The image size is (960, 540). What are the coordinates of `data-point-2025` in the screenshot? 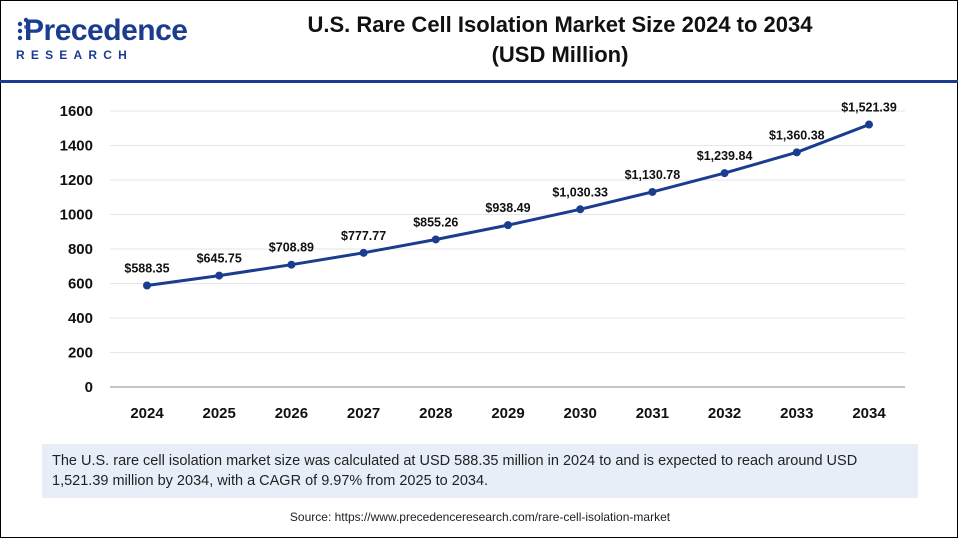 It's located at (219, 275).